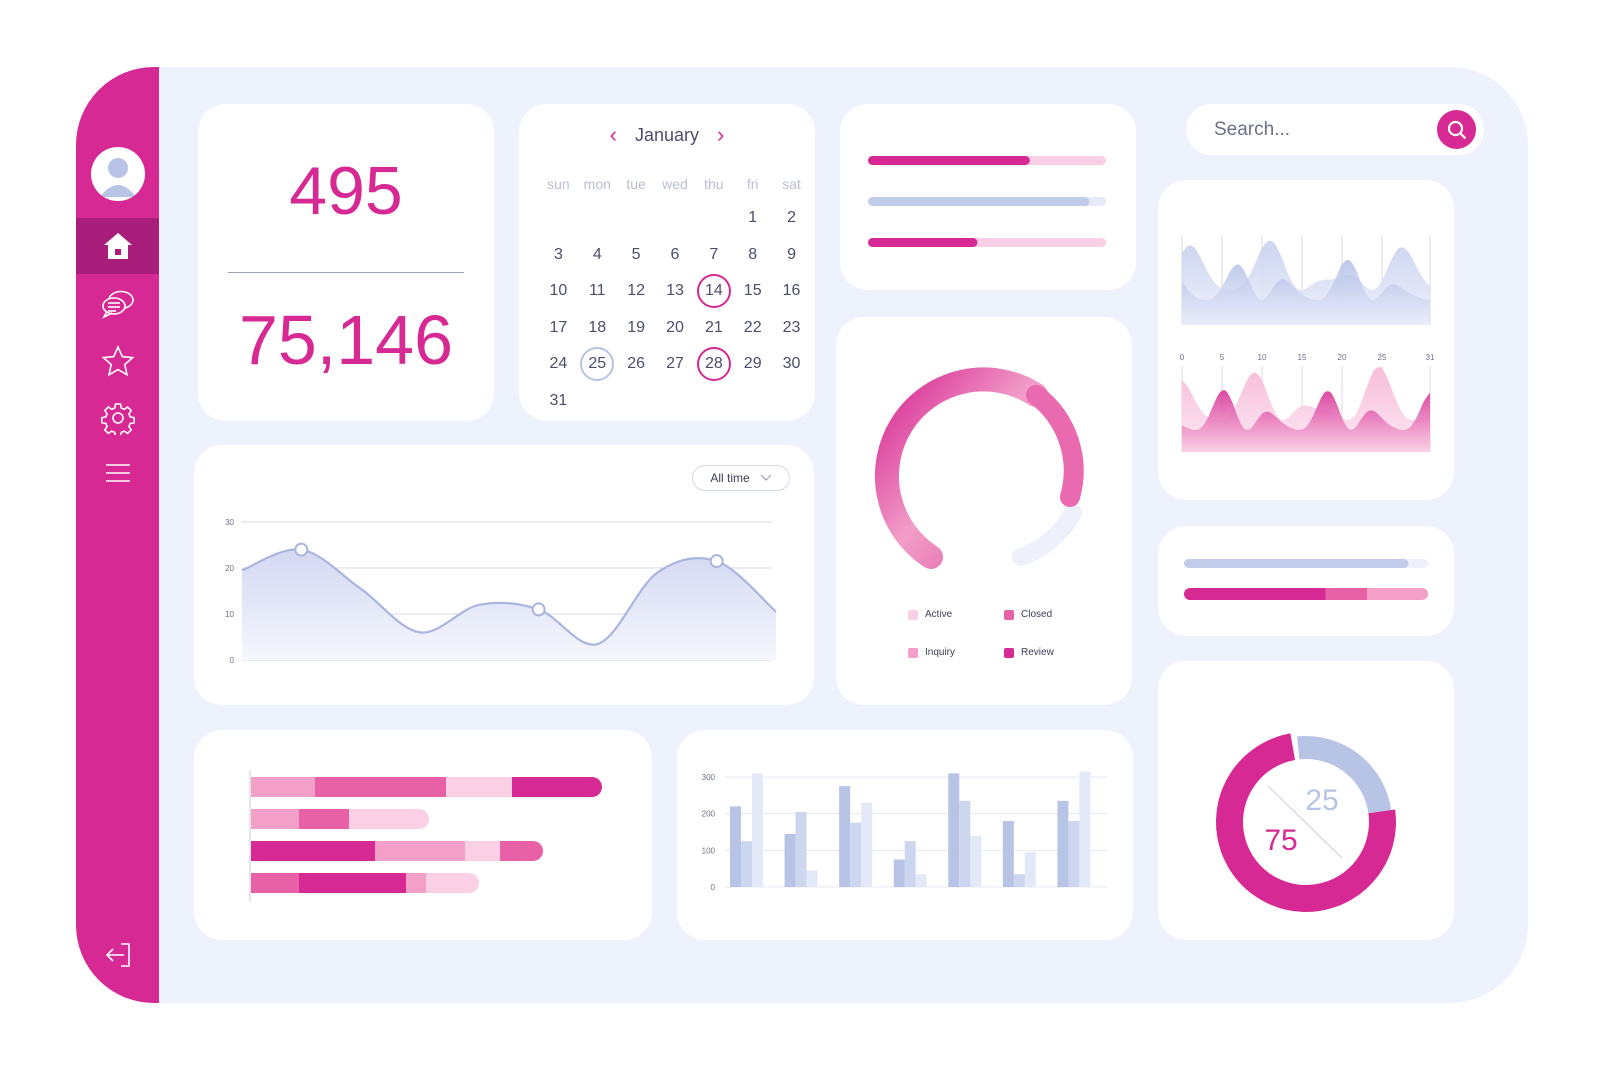 Image resolution: width=1600 pixels, height=1066 pixels. I want to click on calendar-day-13: 13, so click(675, 291).